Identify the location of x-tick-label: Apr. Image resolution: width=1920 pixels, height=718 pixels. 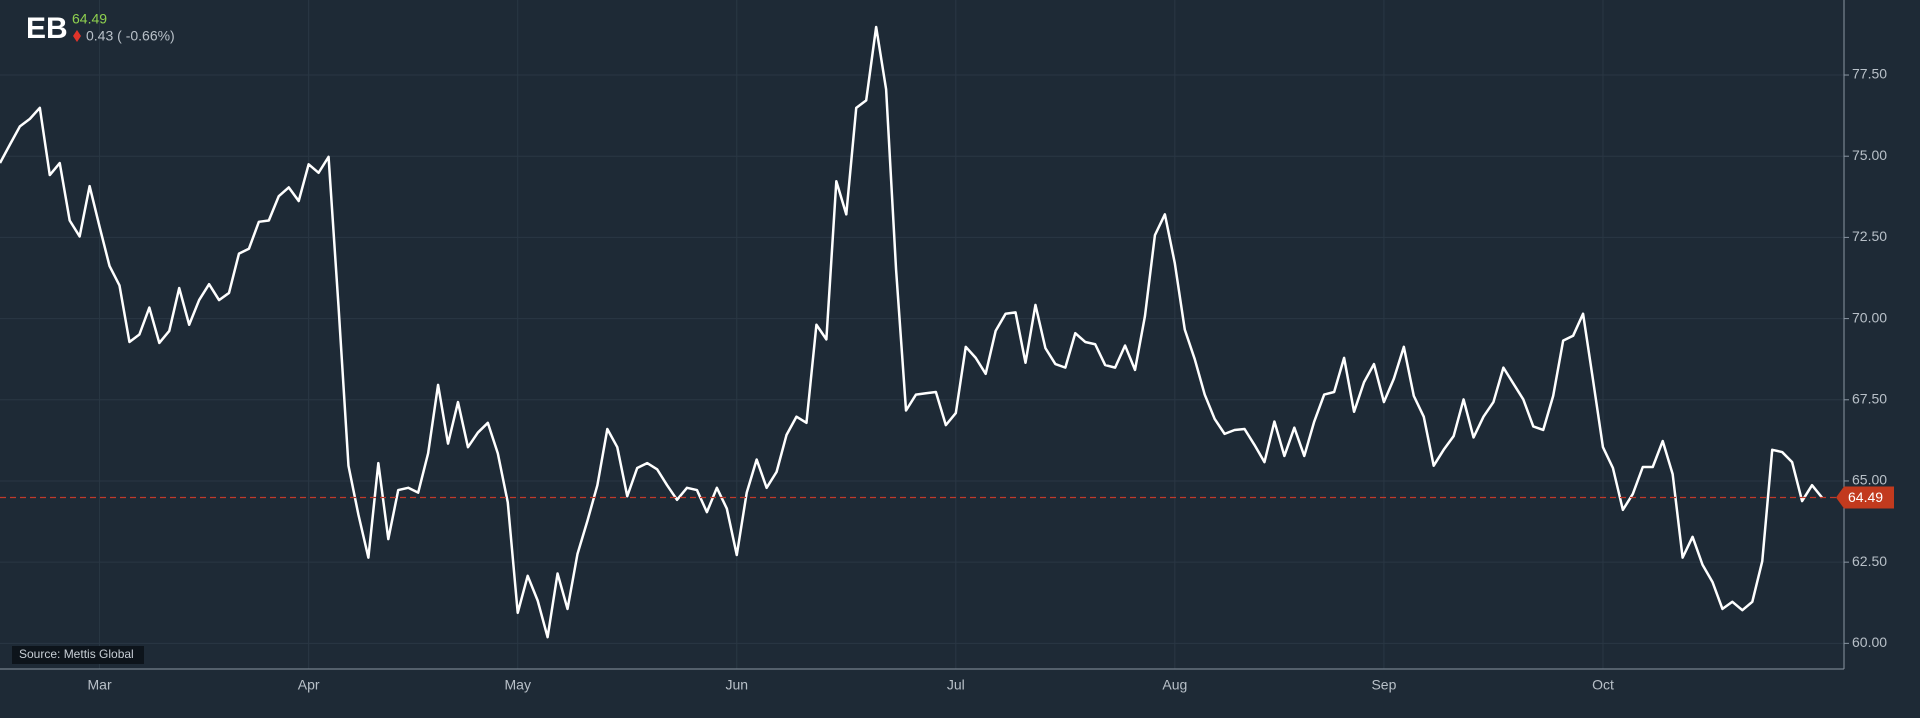
(309, 685).